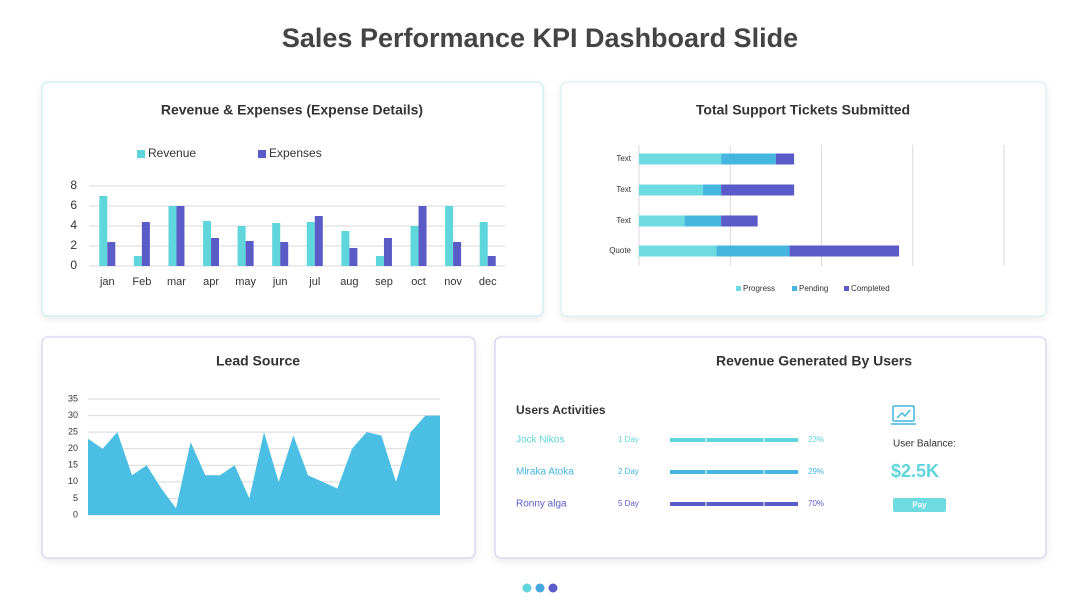  I want to click on user-name: Ronny alga, so click(541, 504).